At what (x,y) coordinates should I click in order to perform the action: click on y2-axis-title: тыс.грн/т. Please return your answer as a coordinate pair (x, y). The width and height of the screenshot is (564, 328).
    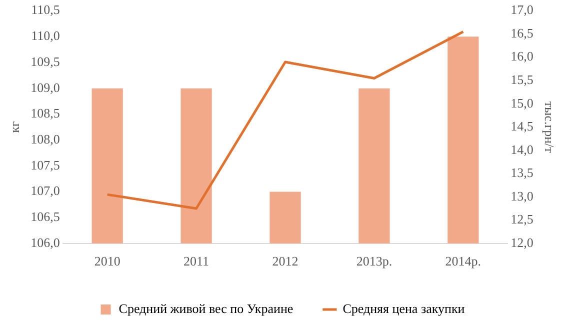
    Looking at the image, I should click on (549, 127).